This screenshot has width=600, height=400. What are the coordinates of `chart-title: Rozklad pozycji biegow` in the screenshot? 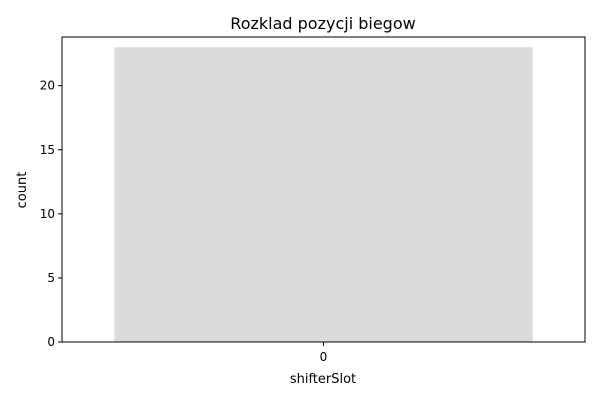 It's located at (322, 23).